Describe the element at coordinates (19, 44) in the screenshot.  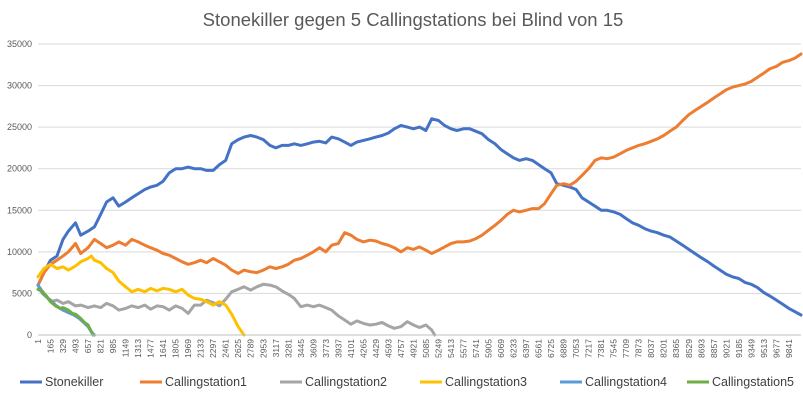
I see `y-tick-label: 35000` at that location.